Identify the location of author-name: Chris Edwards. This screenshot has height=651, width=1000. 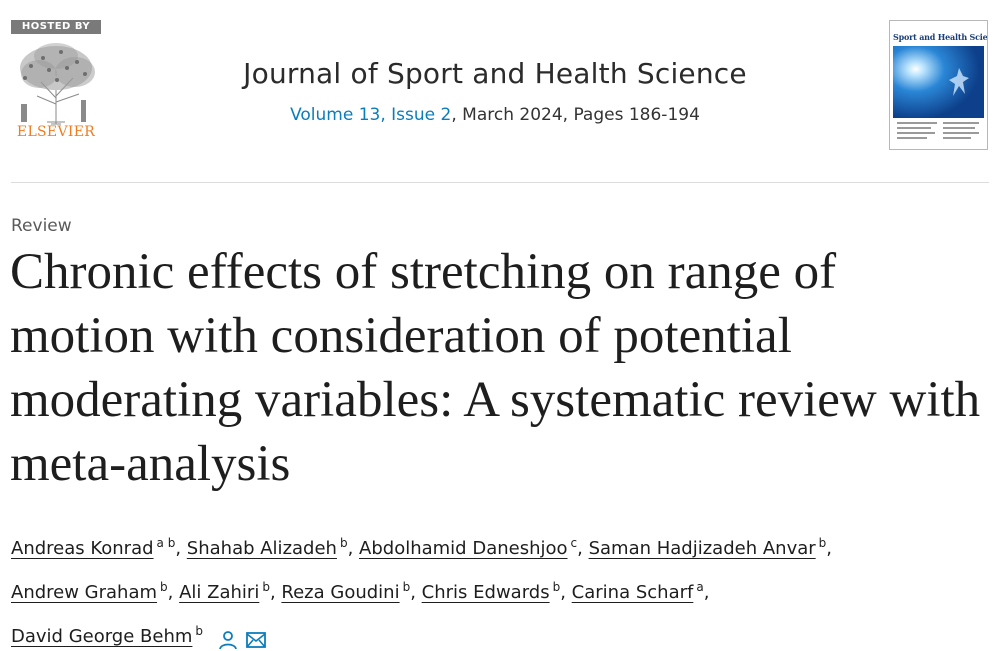
(485, 592).